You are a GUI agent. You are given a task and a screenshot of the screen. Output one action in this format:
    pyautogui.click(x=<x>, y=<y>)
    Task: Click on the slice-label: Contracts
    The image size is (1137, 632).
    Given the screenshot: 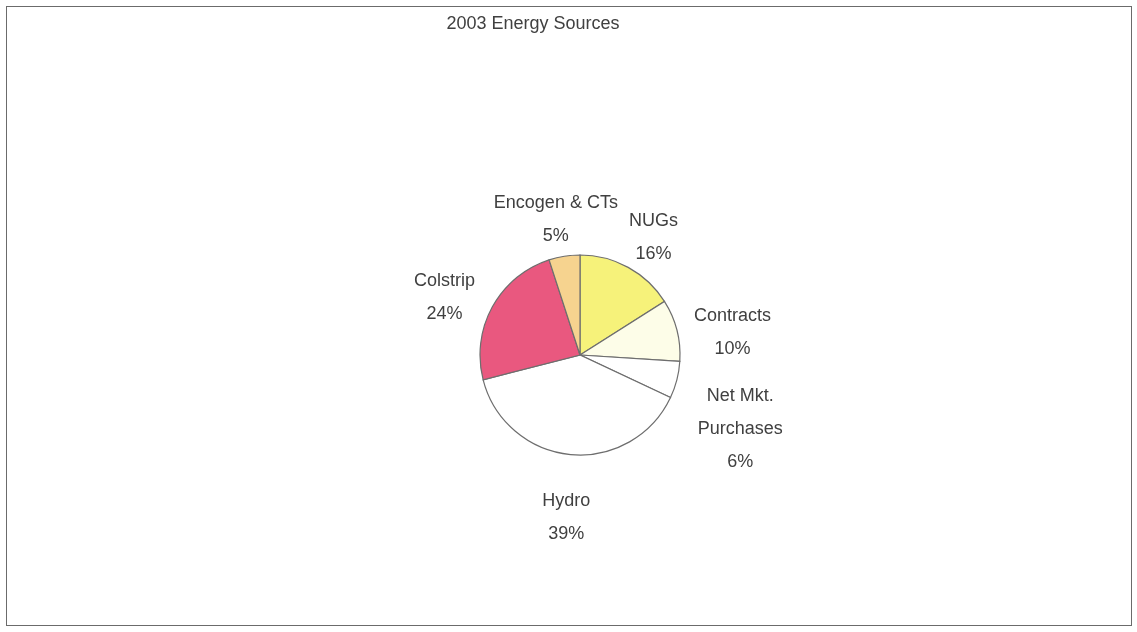 What is the action you would take?
    pyautogui.click(x=733, y=314)
    